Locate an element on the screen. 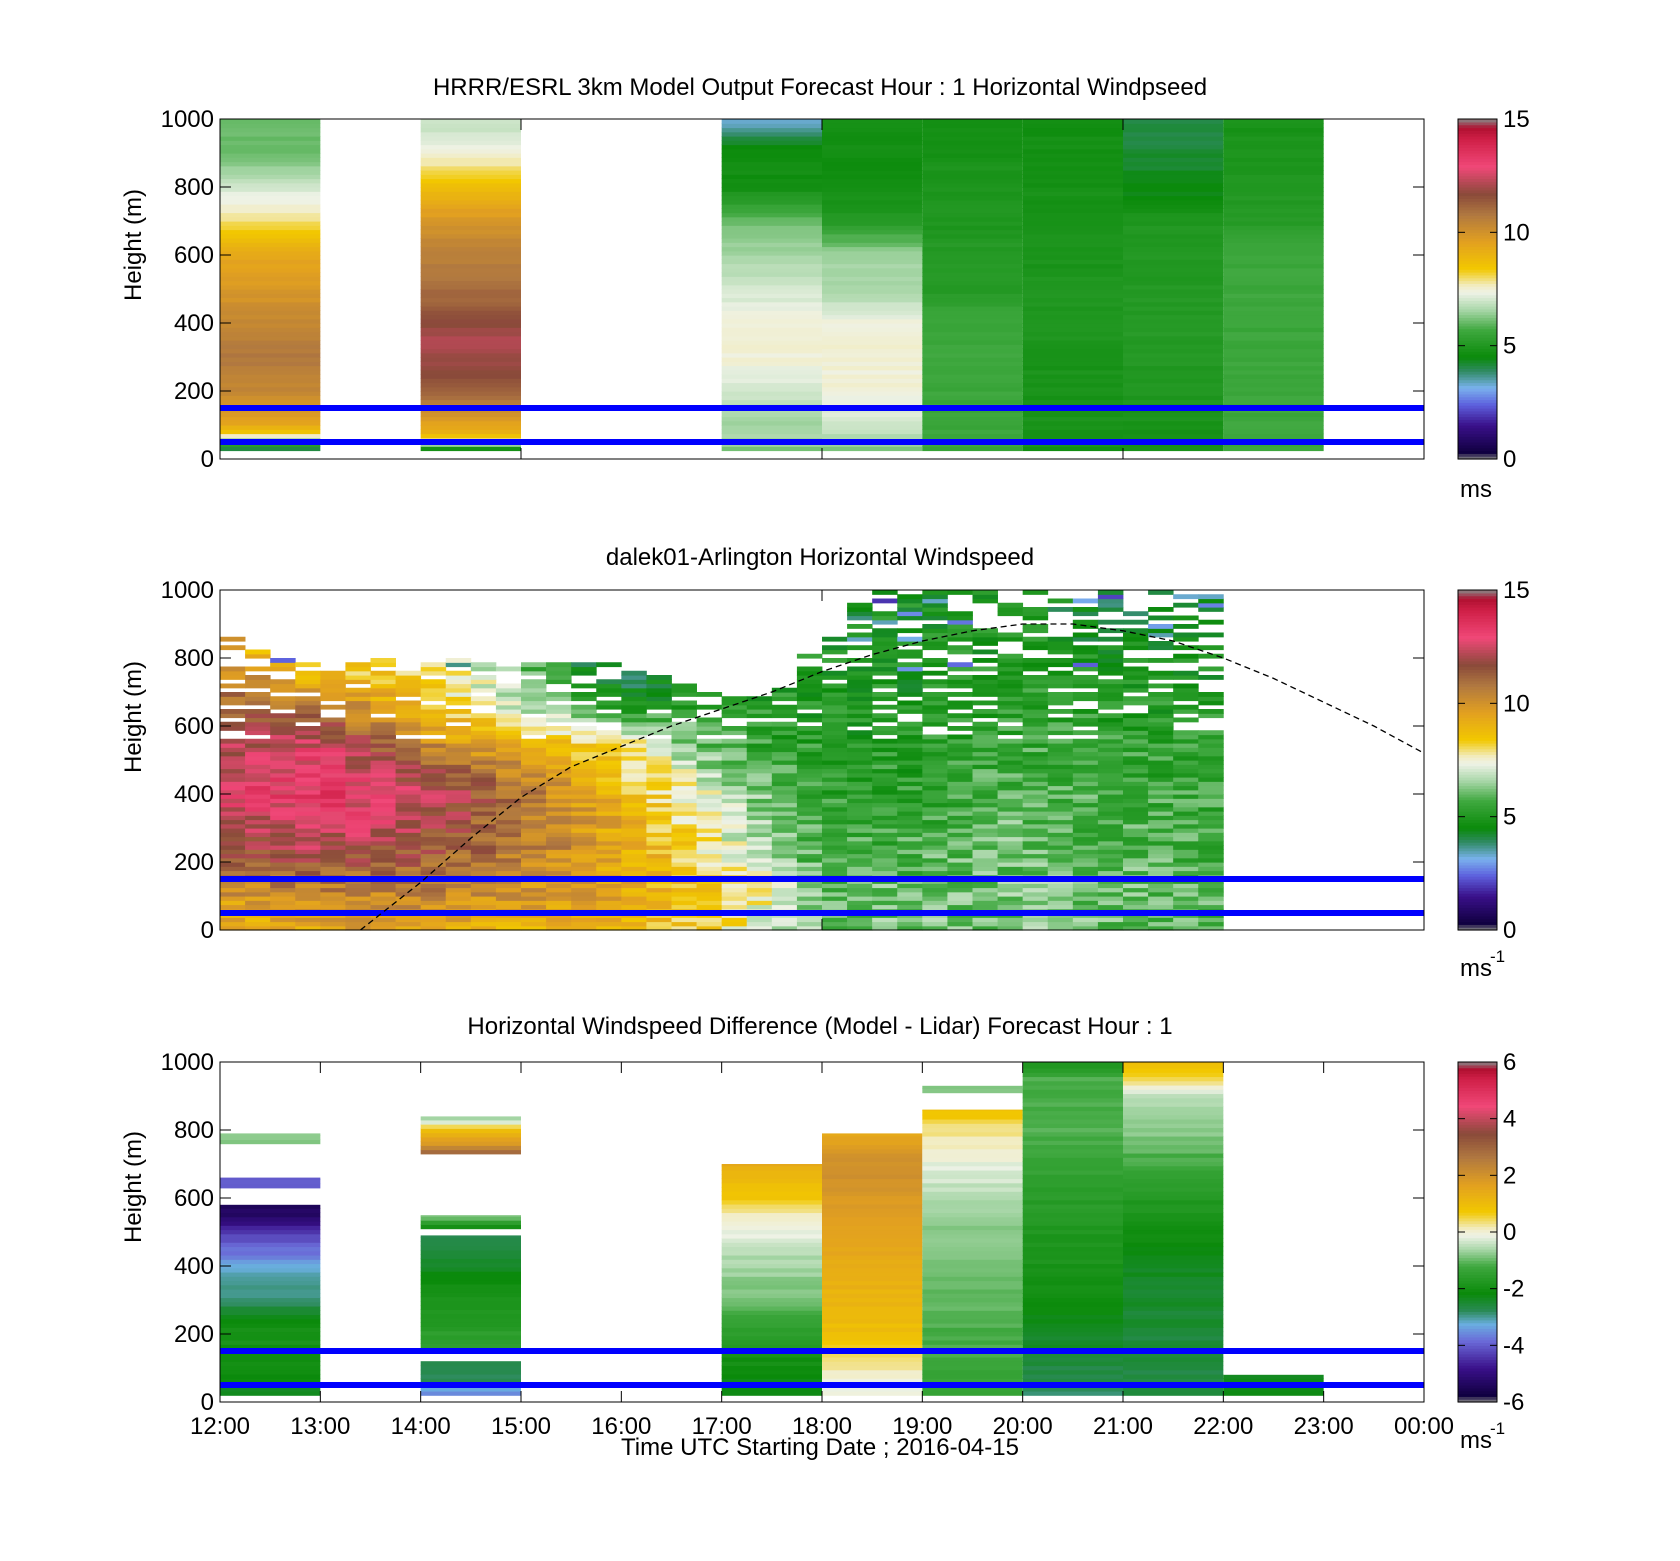 This screenshot has height=1561, width=1680. panel-difference-colorbar-step is located at coordinates (1477, 1083).